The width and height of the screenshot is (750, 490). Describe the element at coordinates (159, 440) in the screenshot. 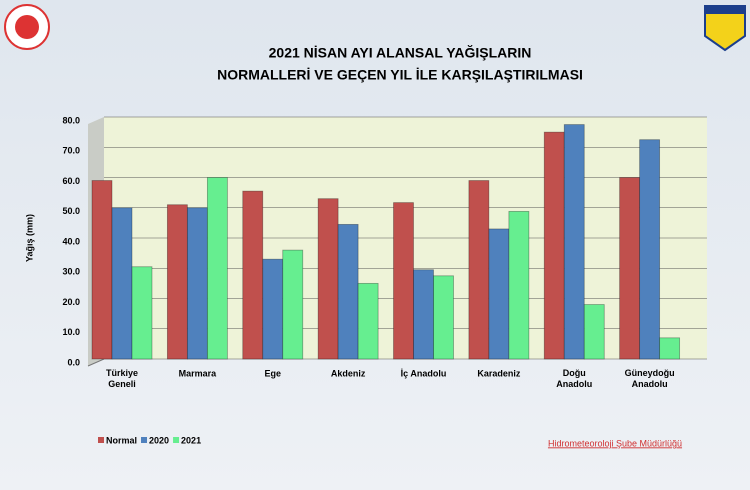

I see `legend-label: 2020` at that location.